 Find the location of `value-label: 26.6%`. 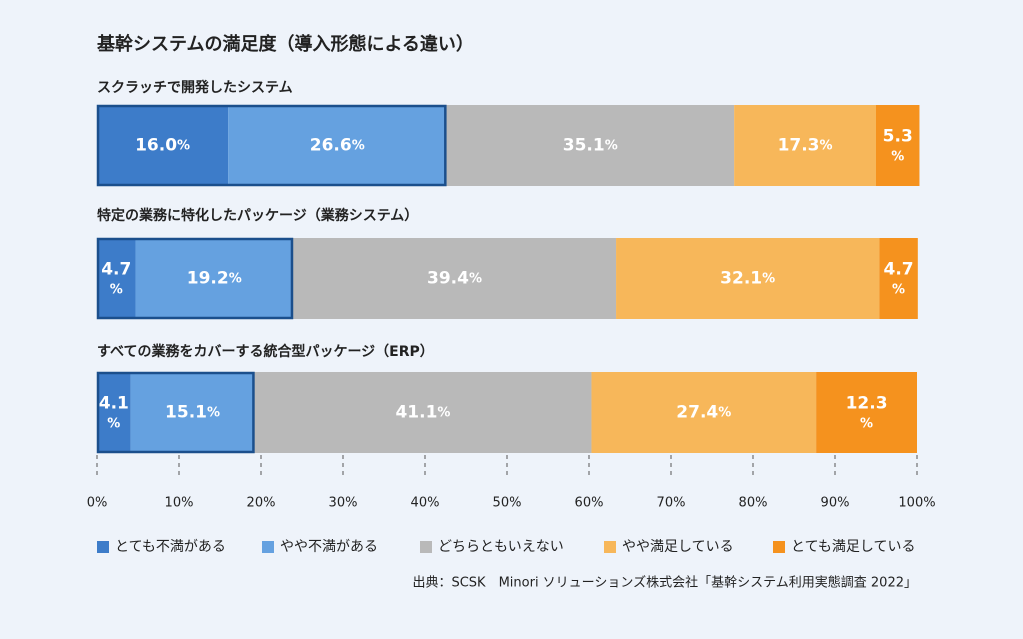

value-label: 26.6% is located at coordinates (337, 146).